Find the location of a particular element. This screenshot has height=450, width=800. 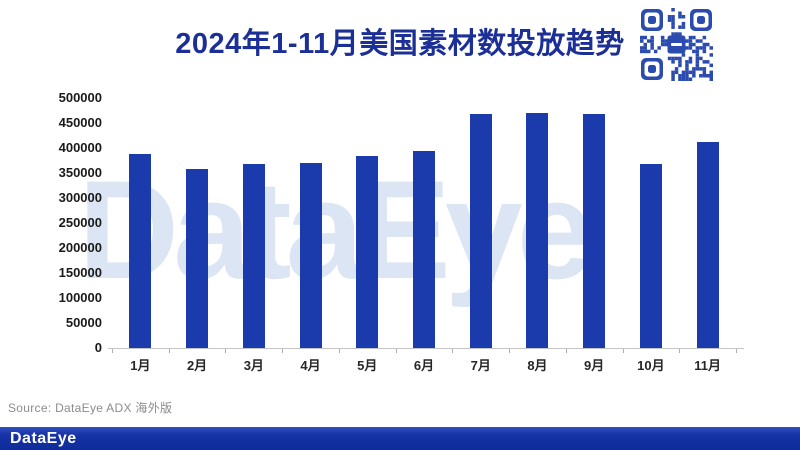

x-tick-label: 11月 is located at coordinates (707, 365).